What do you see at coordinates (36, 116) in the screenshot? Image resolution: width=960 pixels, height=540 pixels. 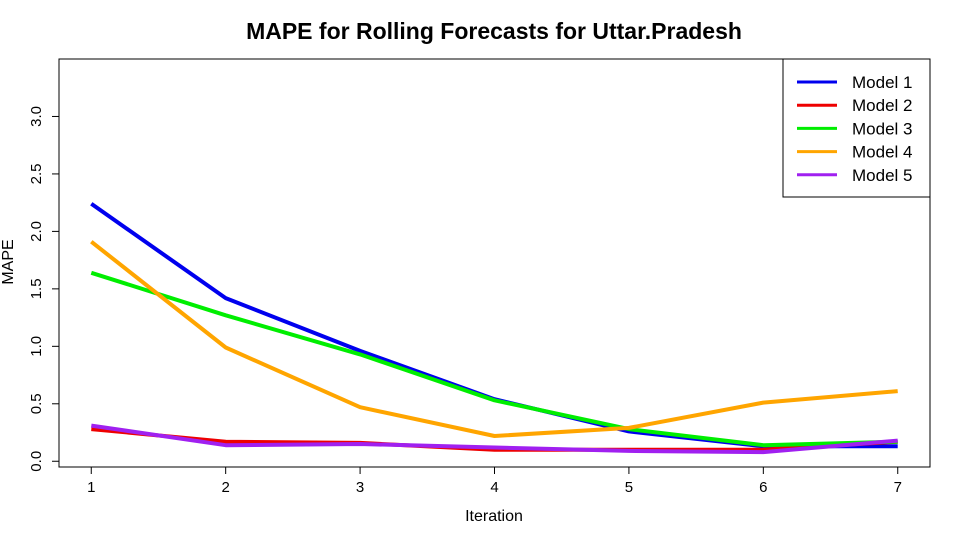 I see `y-tick-label: 3.0` at bounding box center [36, 116].